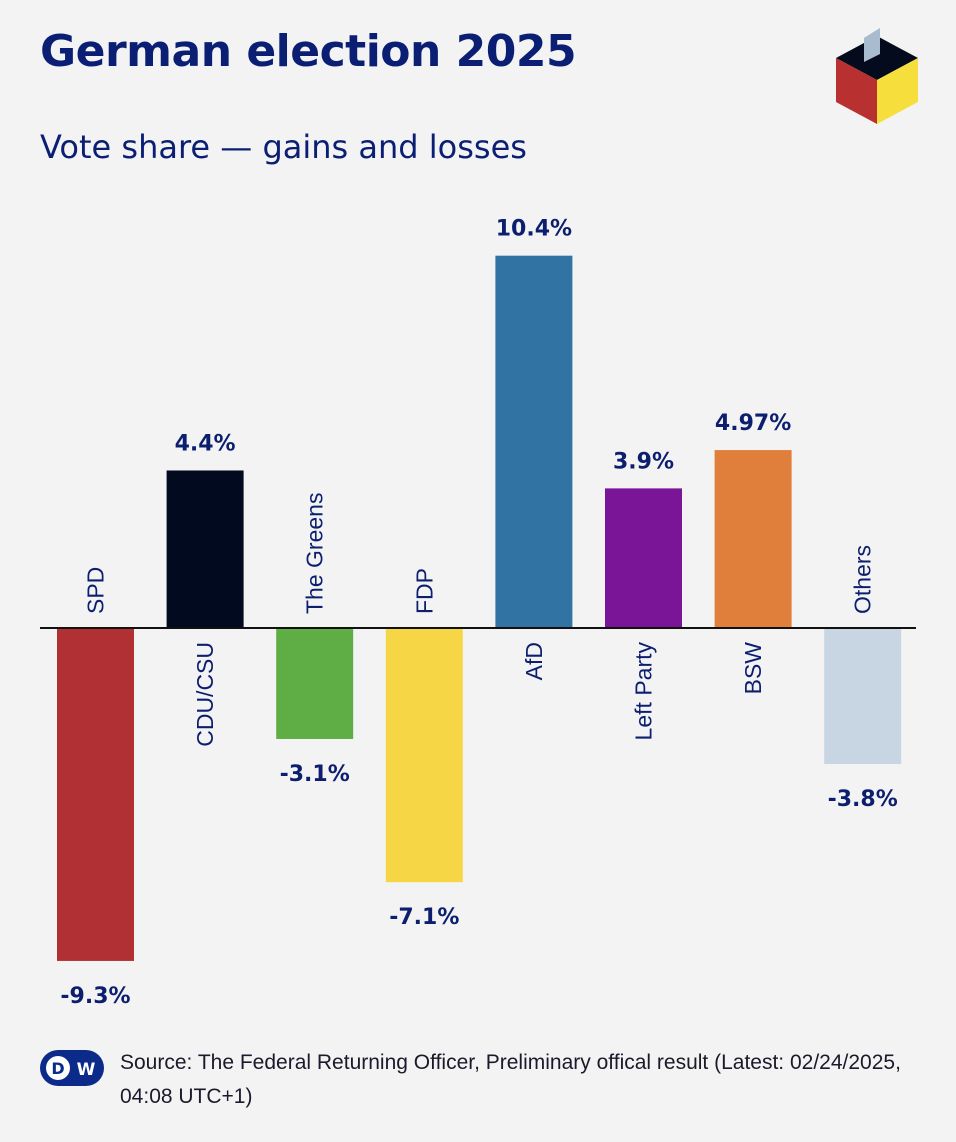 The height and width of the screenshot is (1142, 956). I want to click on bar-left-party, so click(643, 558).